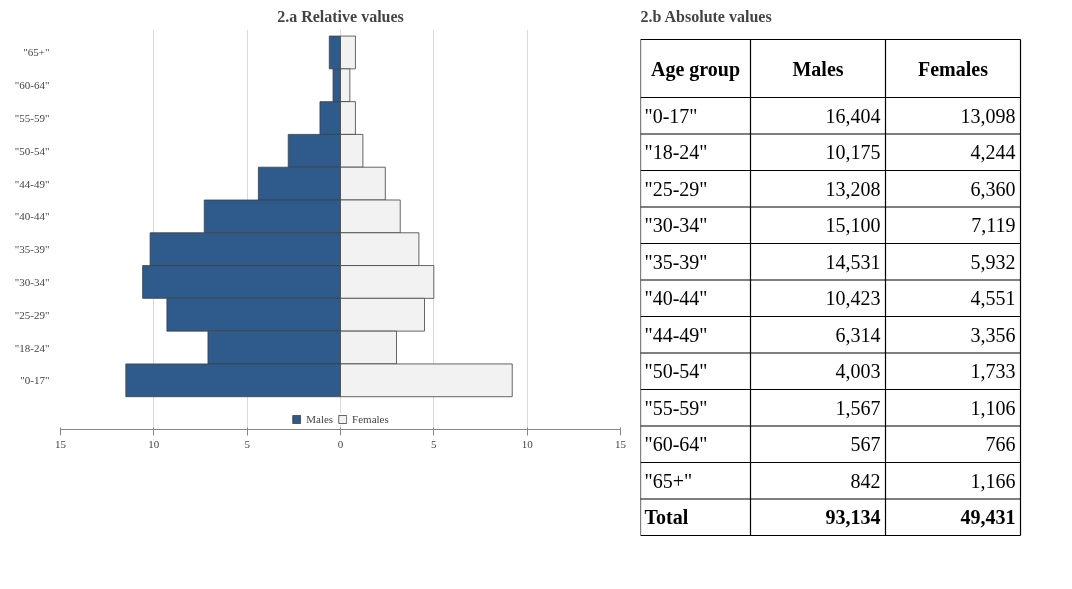 This screenshot has width=1072, height=589. What do you see at coordinates (865, 444) in the screenshot?
I see `data-label: 567` at bounding box center [865, 444].